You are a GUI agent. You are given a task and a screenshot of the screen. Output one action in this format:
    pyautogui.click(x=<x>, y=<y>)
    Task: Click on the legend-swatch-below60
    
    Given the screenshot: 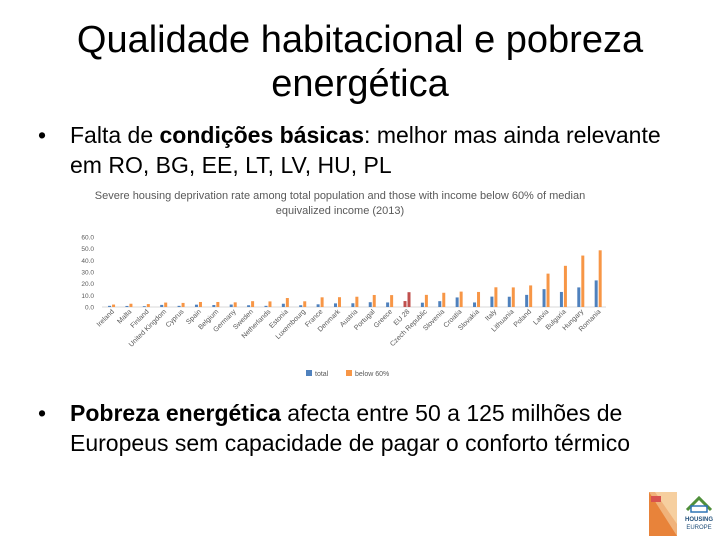 What is the action you would take?
    pyautogui.click(x=349, y=373)
    